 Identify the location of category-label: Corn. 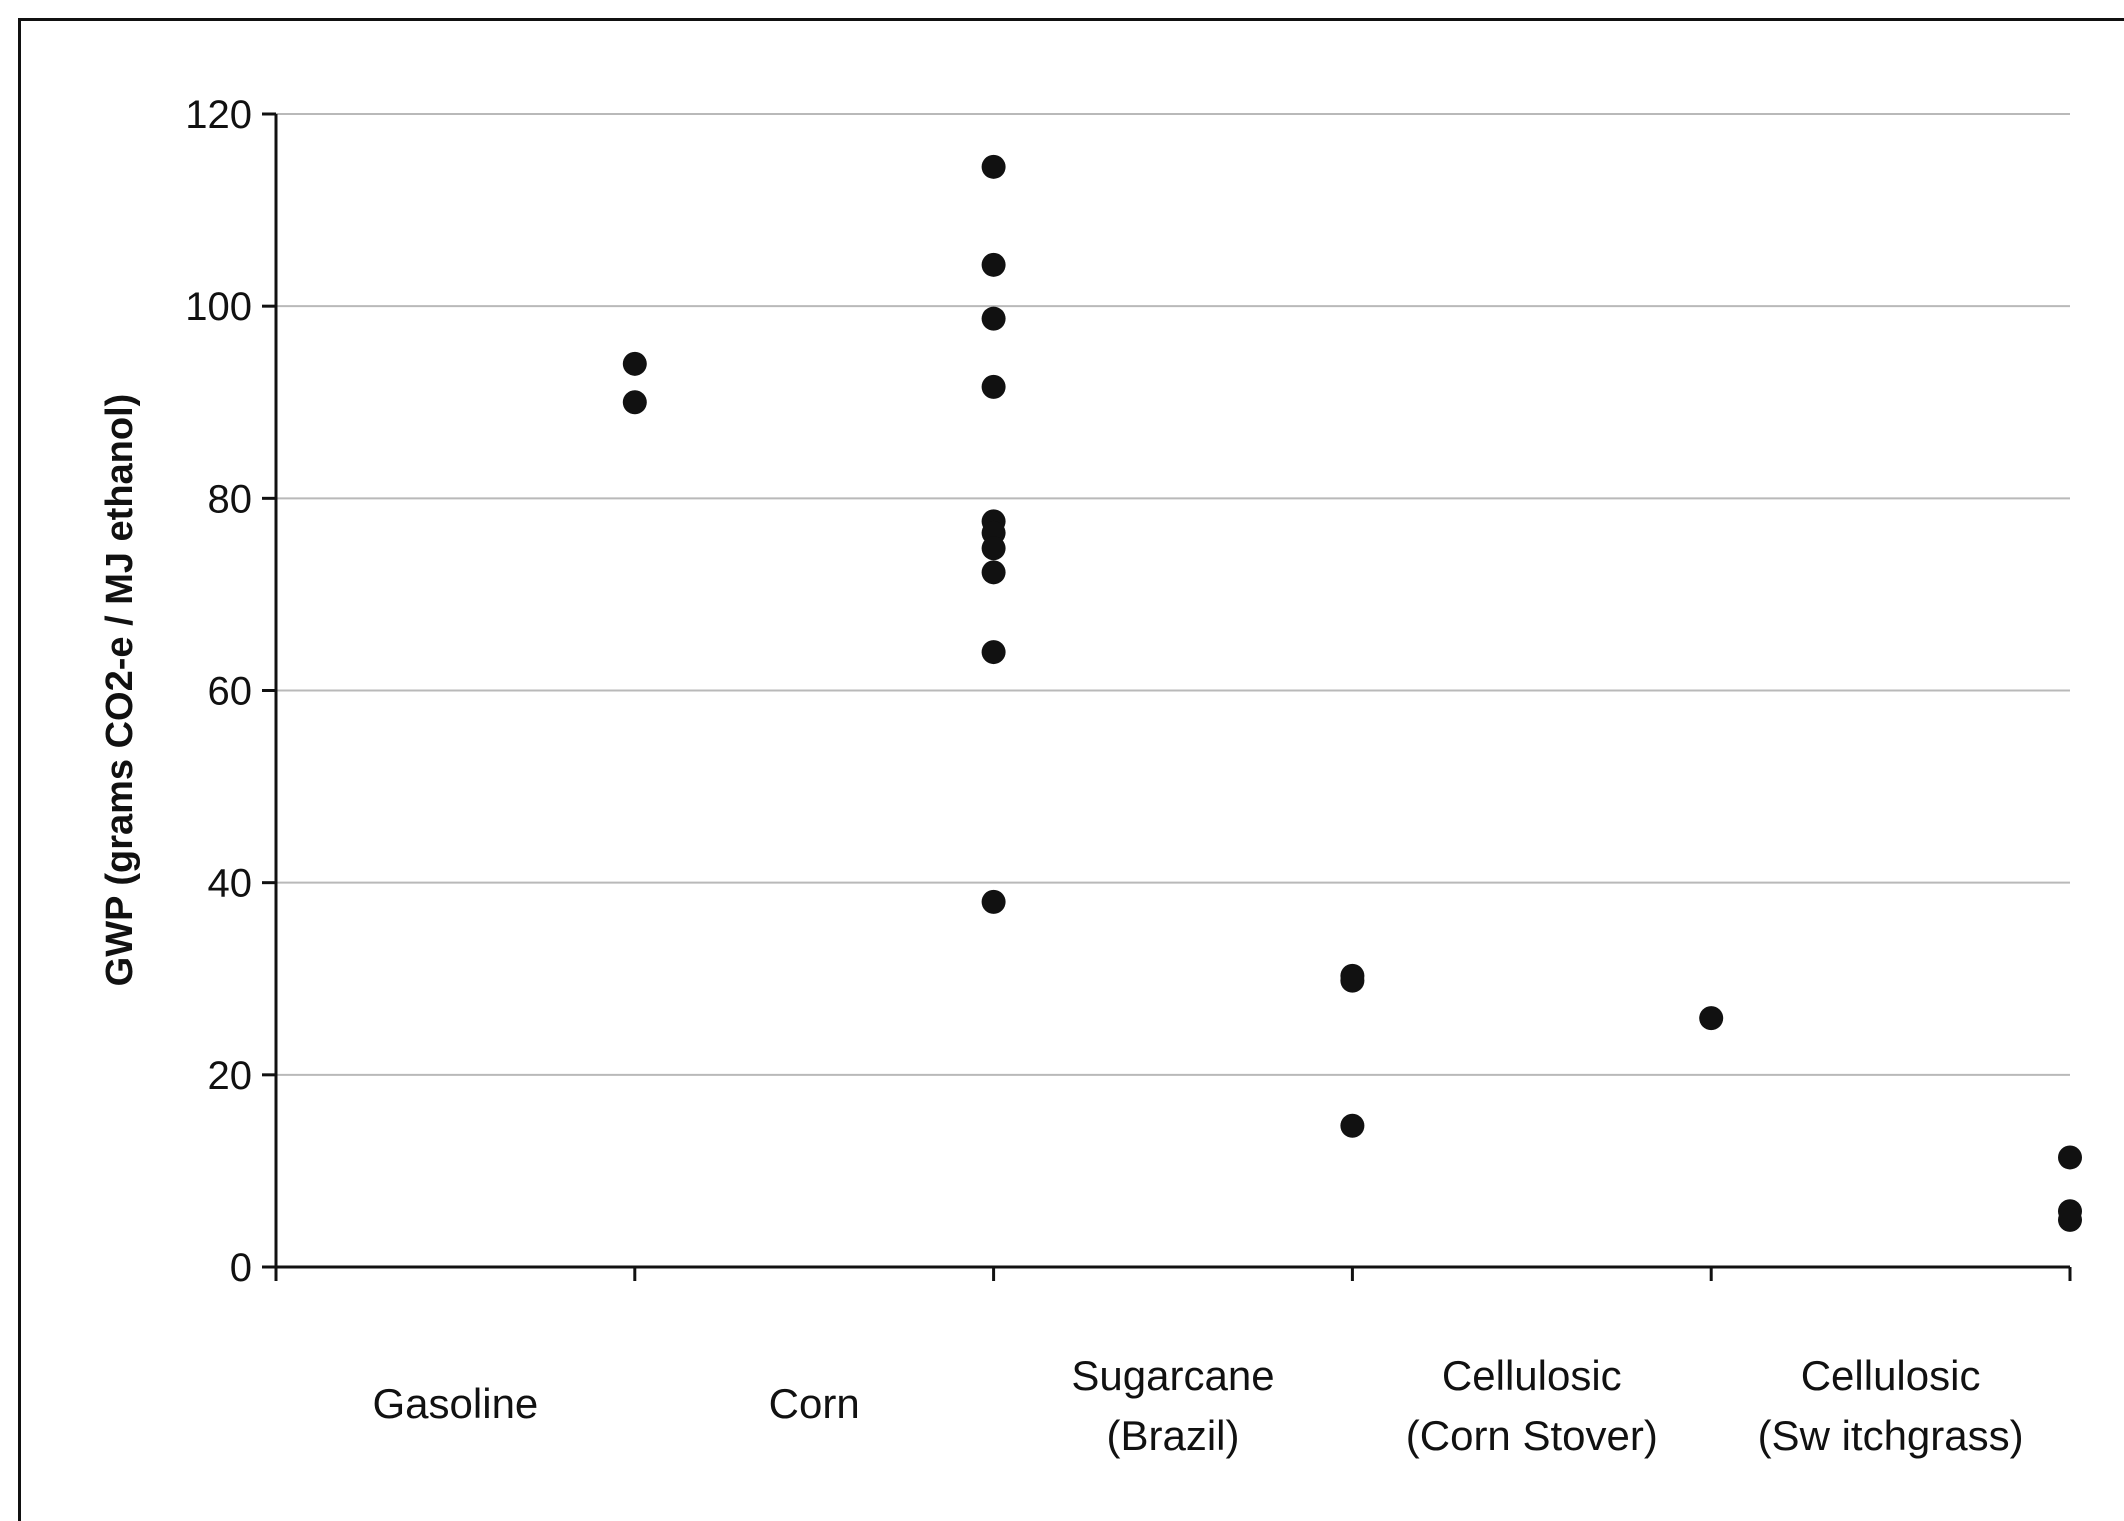
(814, 1403).